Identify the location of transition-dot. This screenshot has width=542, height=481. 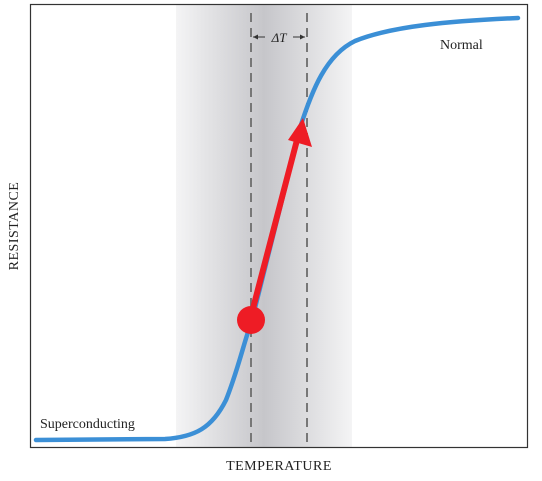
(251, 320).